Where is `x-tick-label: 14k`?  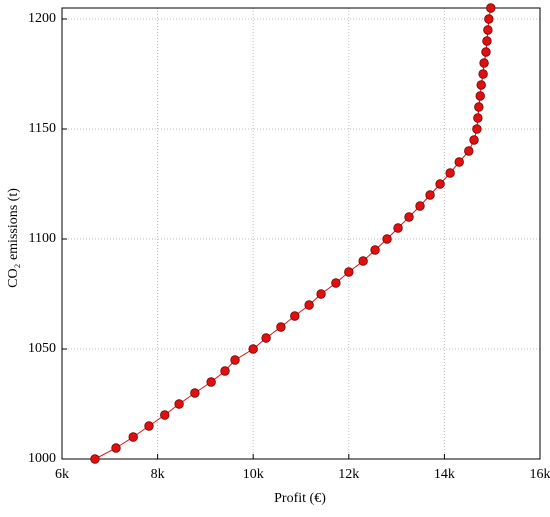
x-tick-label: 14k is located at coordinates (444, 474).